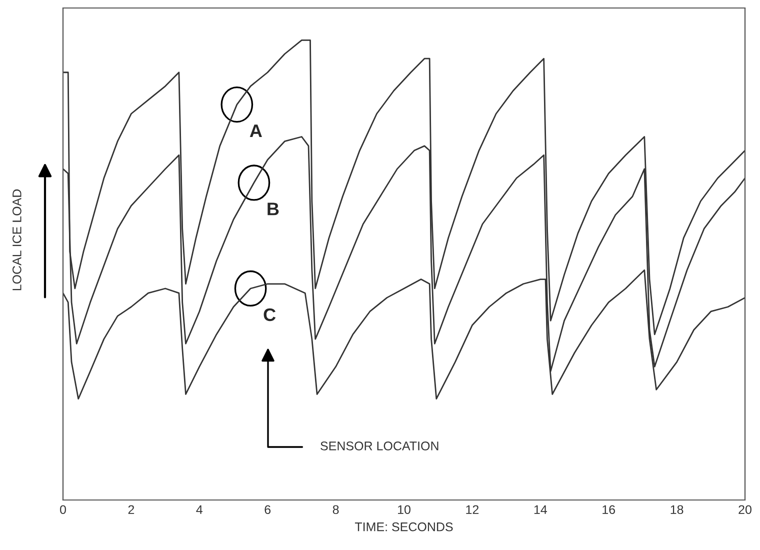  What do you see at coordinates (335, 509) in the screenshot?
I see `x-tick-label: 8` at bounding box center [335, 509].